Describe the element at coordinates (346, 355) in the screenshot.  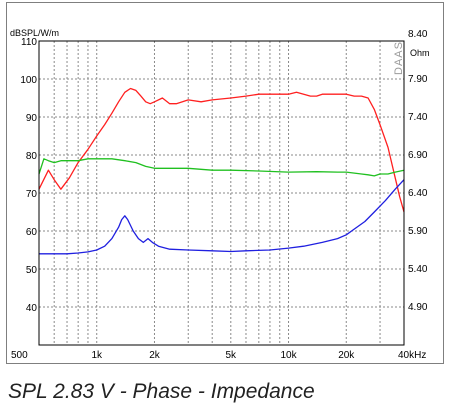
I see `x-tick-label: 20k` at that location.